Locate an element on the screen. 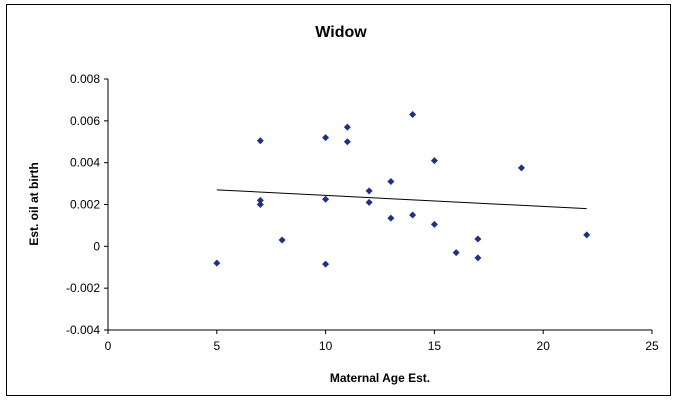 The width and height of the screenshot is (683, 404). chart-title: Widow is located at coordinates (341, 32).